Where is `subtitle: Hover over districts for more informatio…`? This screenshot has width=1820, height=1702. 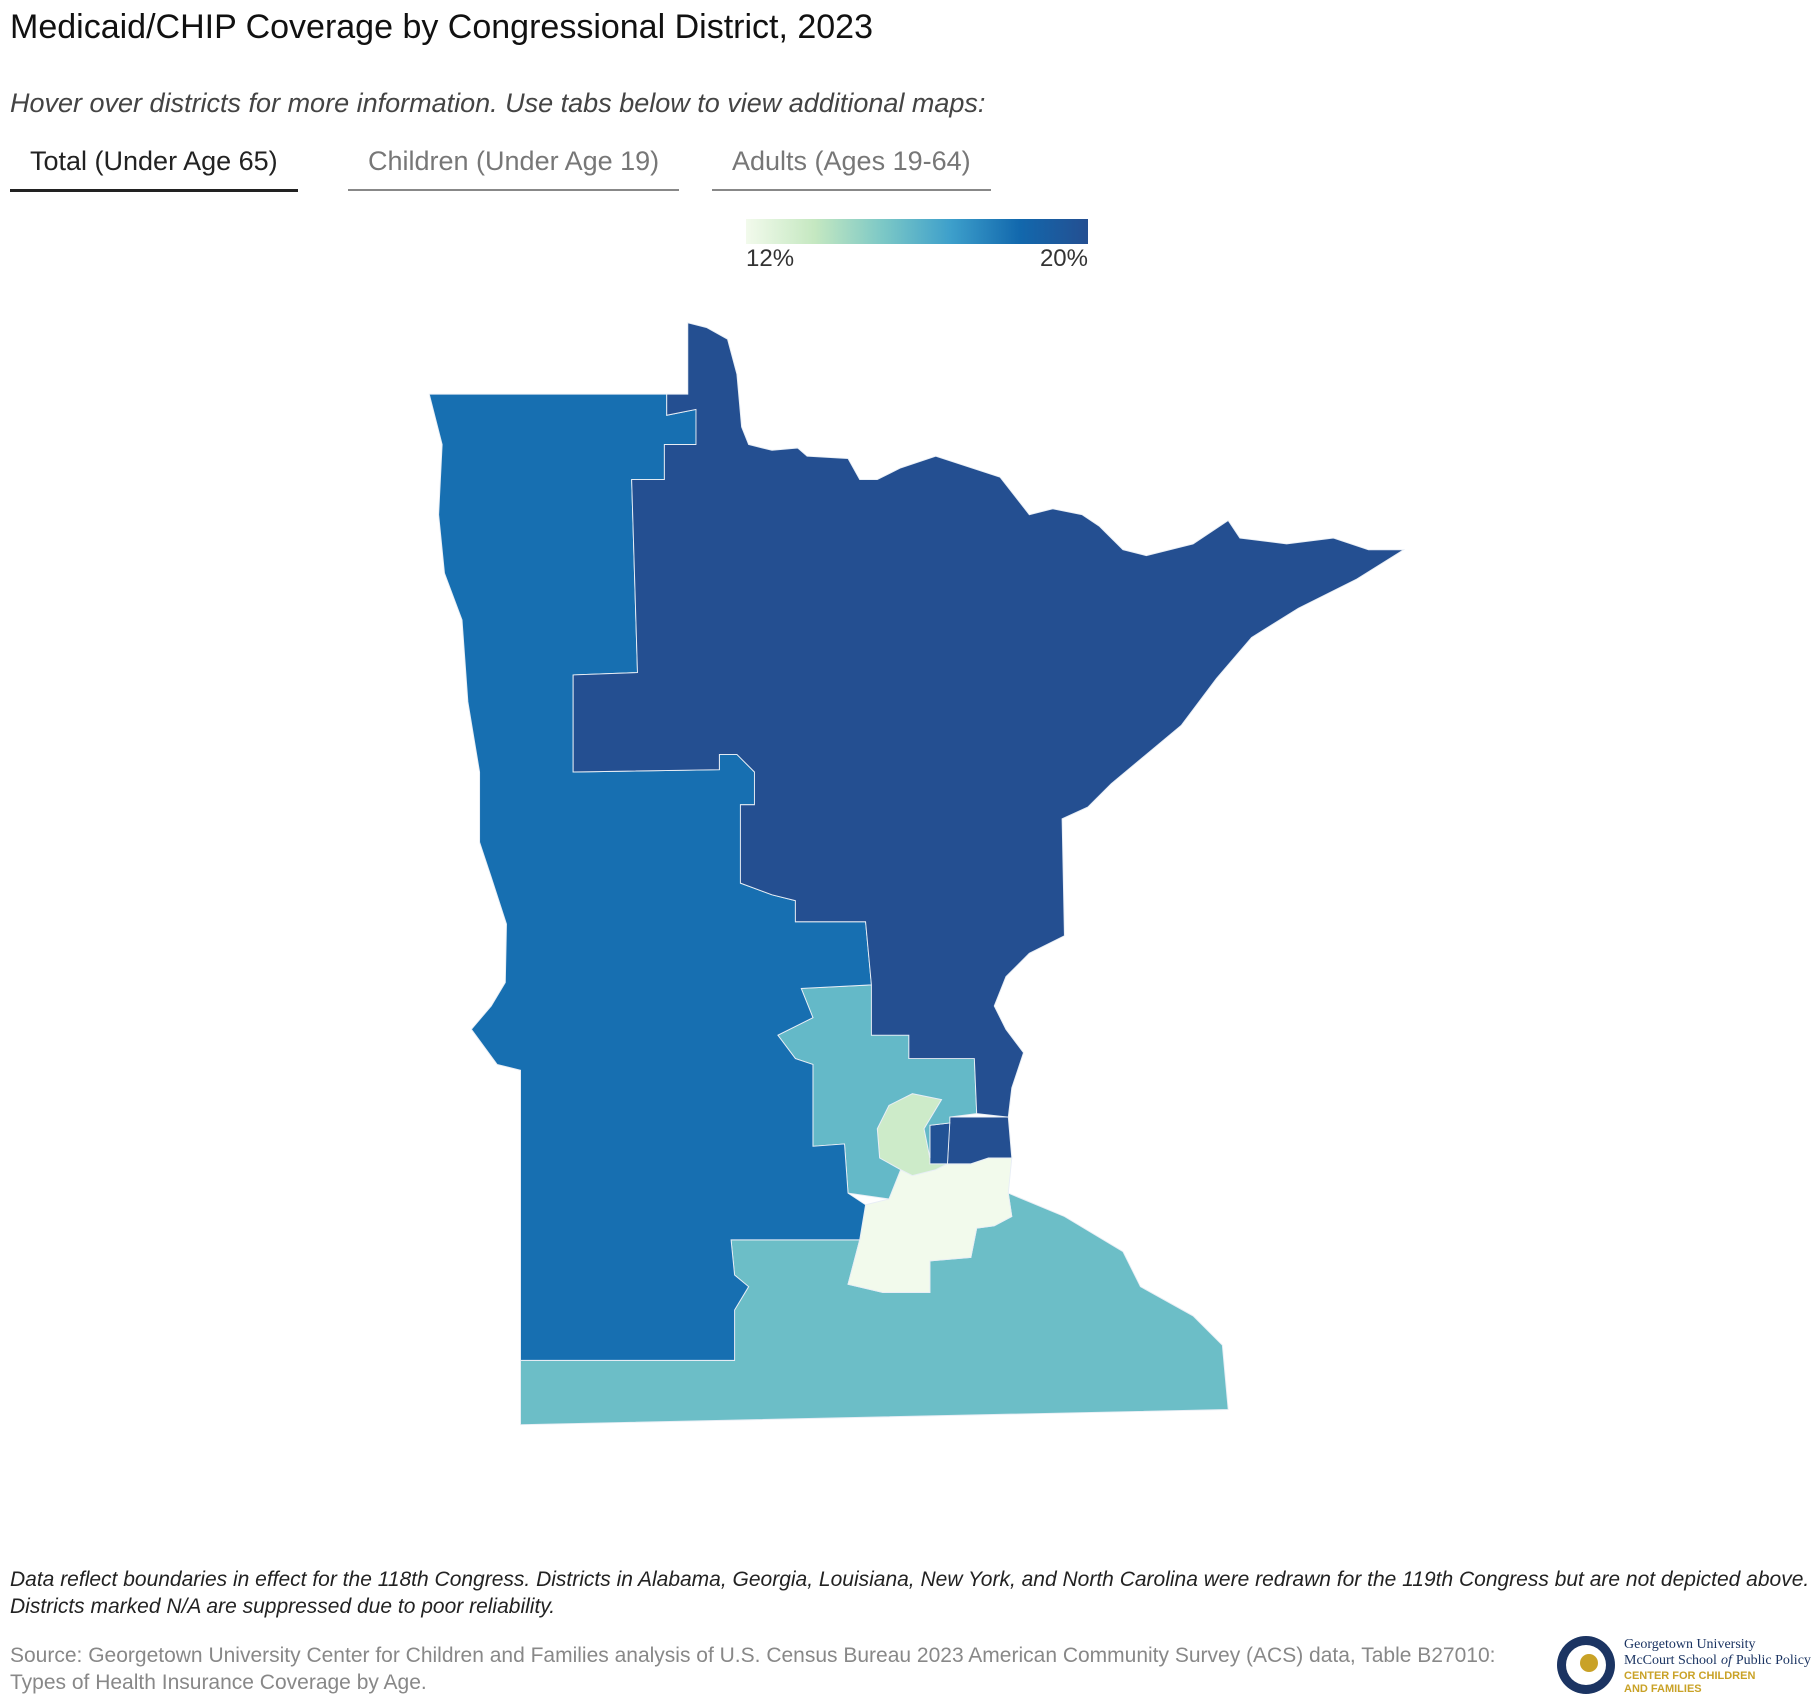 subtitle: Hover over districts for more informatio… is located at coordinates (498, 103).